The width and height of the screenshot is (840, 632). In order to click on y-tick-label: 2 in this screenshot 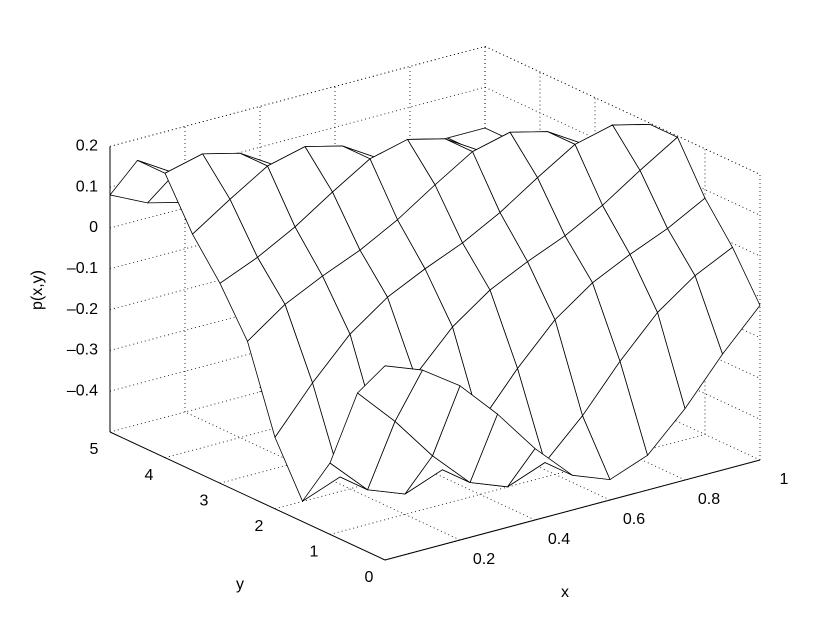, I will do `click(259, 526)`.